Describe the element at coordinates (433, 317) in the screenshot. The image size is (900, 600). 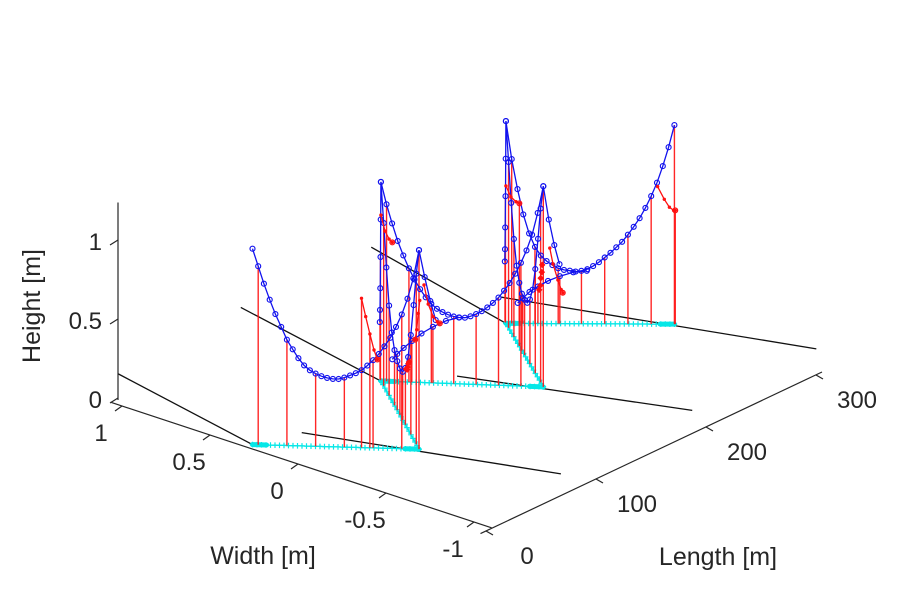
I see `bank-fit-s1-hook-dot` at that location.